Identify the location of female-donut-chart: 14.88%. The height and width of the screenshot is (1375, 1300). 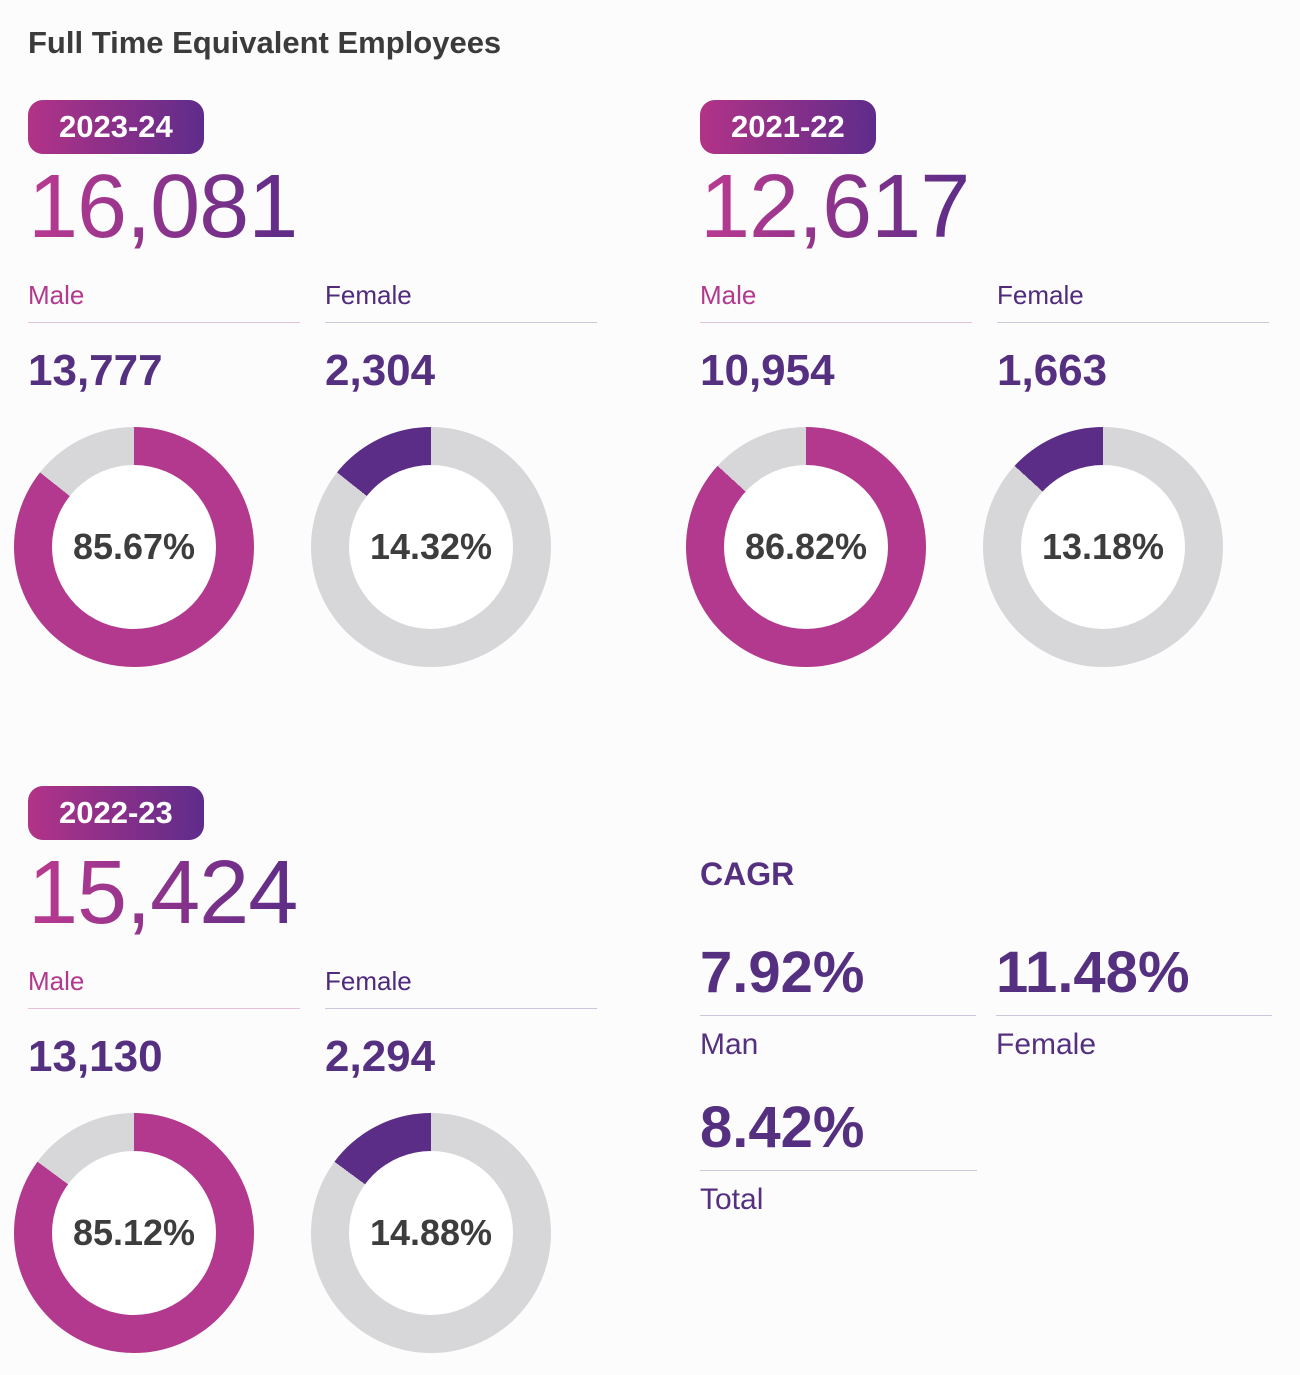
(431, 1233).